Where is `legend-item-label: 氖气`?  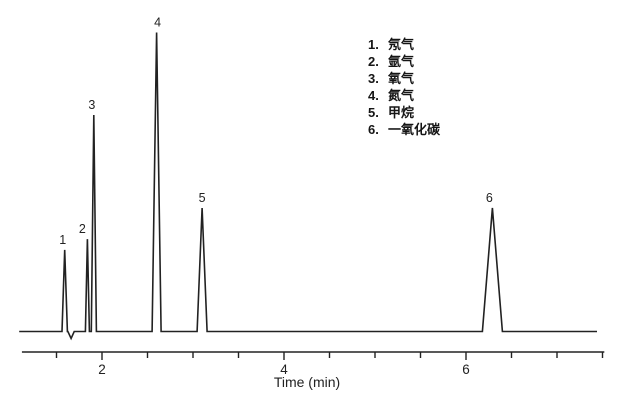
legend-item-label: 氖气 is located at coordinates (401, 44).